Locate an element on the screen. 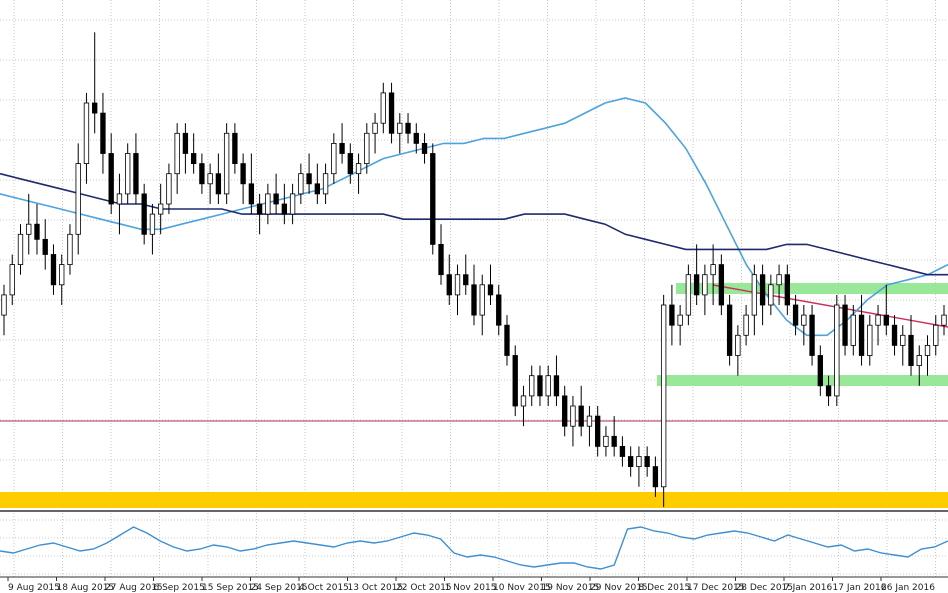  x-tick-label: 24 Sep 2015 is located at coordinates (279, 588).